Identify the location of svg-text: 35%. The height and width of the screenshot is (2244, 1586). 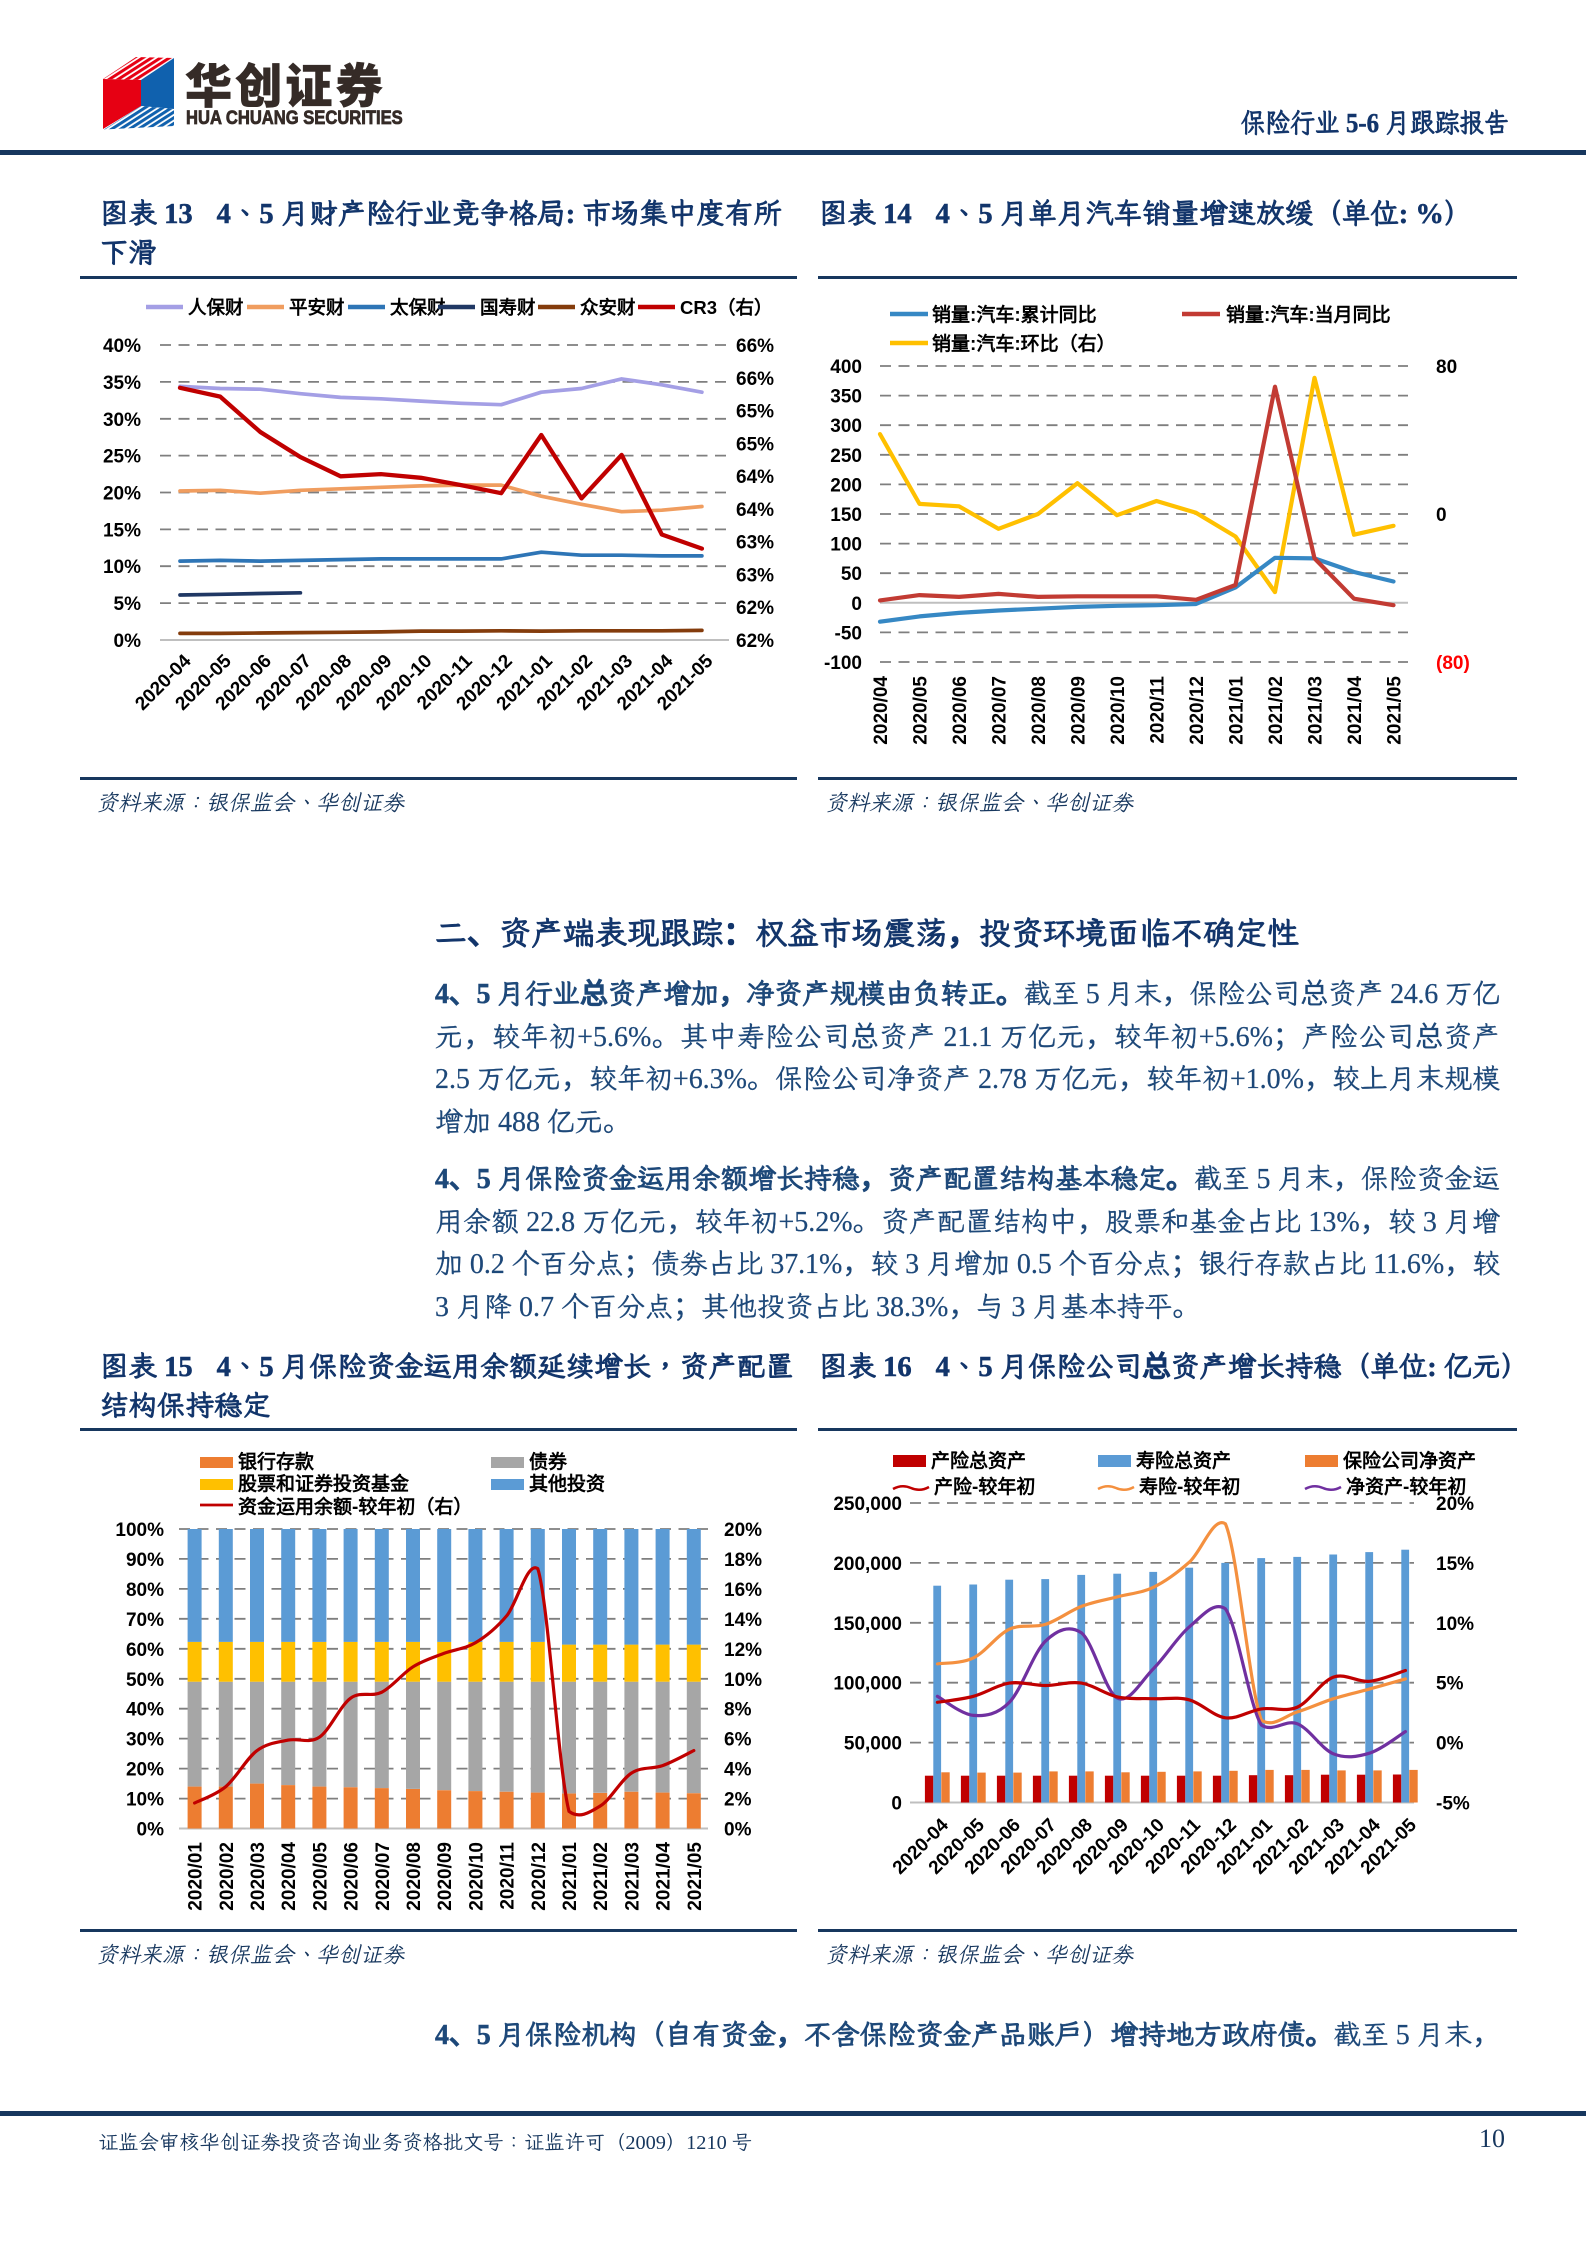
(122, 383).